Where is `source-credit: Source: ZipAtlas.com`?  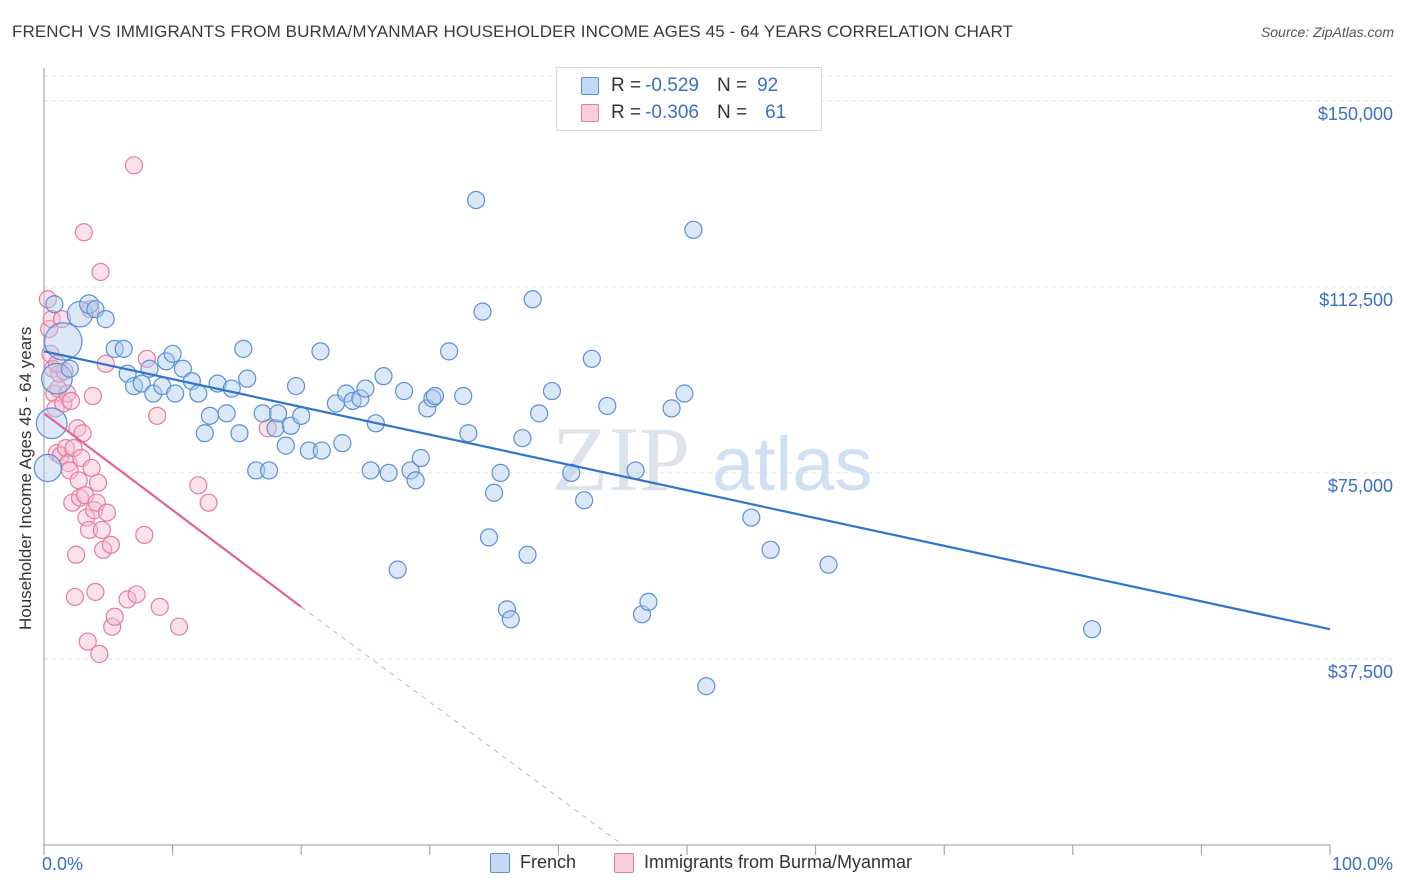 source-credit: Source: ZipAtlas.com is located at coordinates (1327, 32).